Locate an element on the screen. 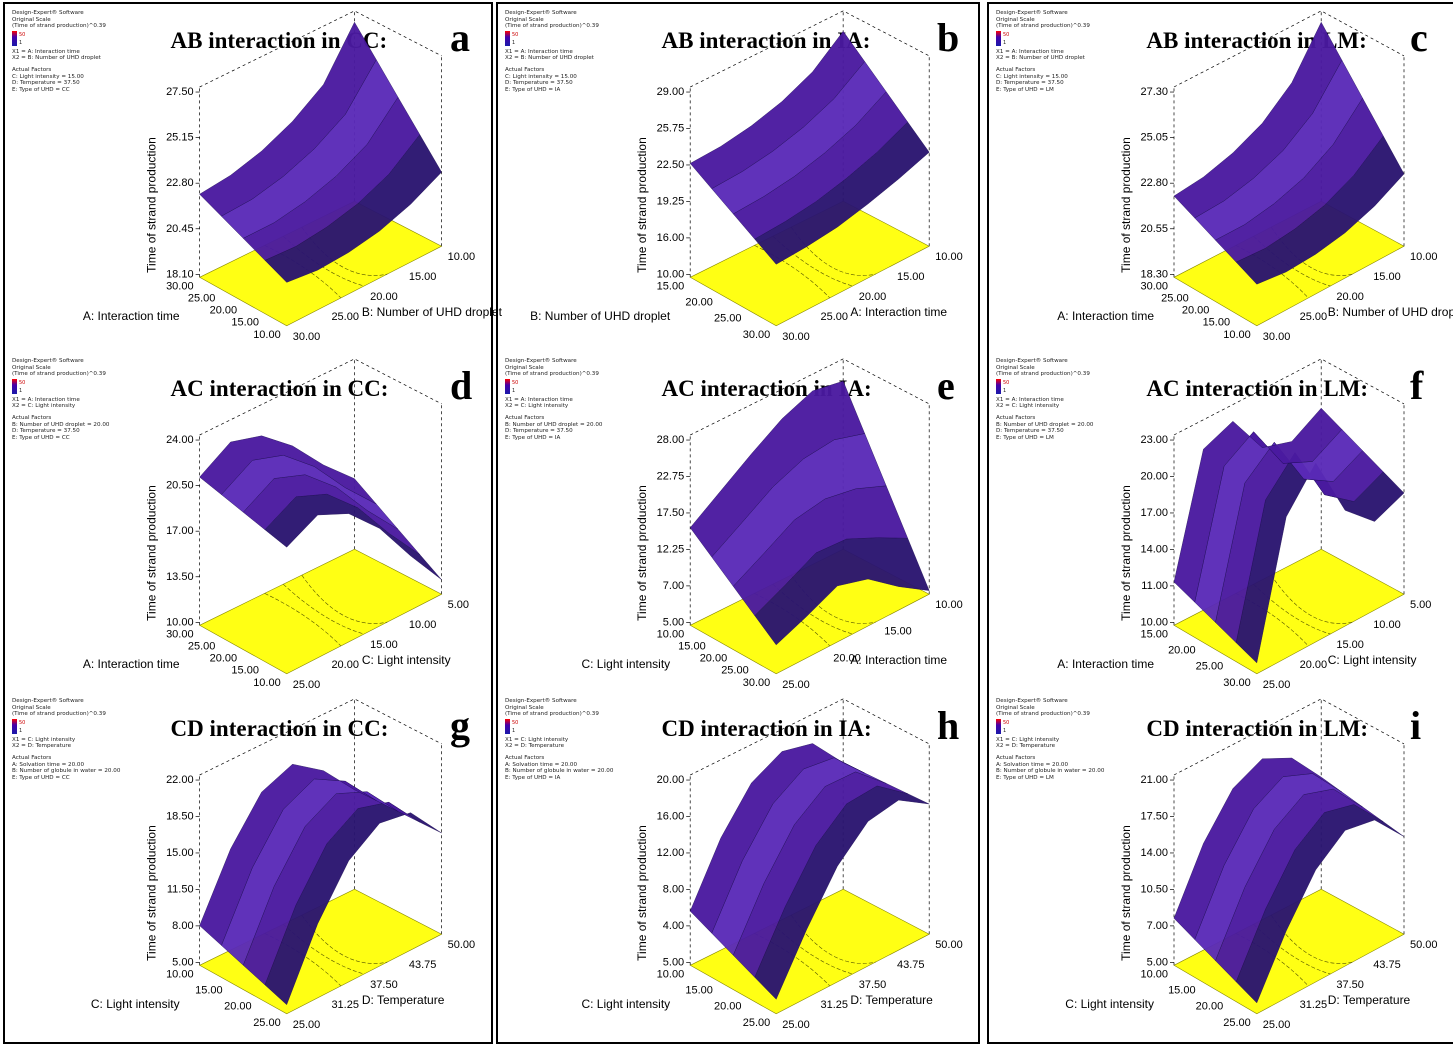 The width and height of the screenshot is (1453, 1048). actual-factor-3: E: Type of UHD = LM is located at coordinates (1025, 777).